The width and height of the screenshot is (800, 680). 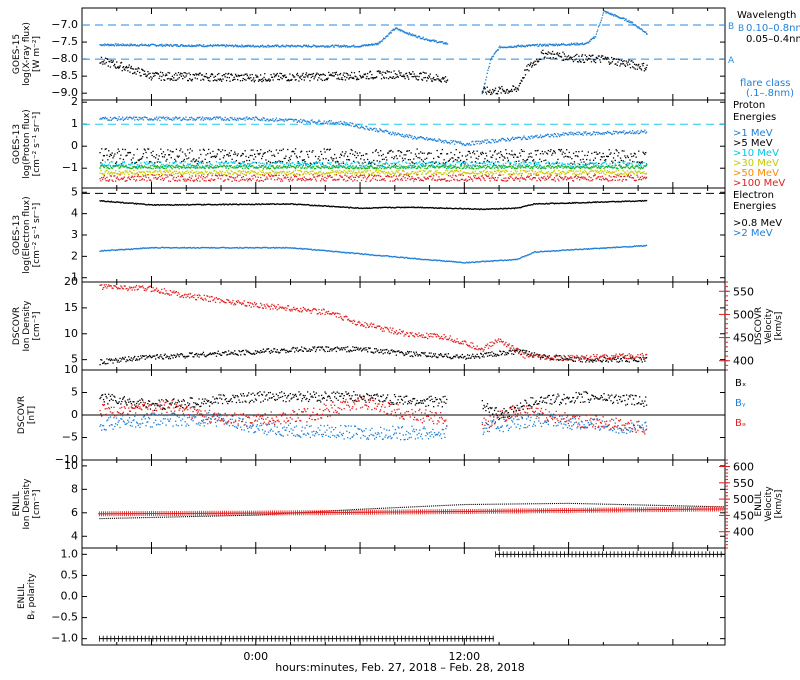 I want to click on y-label-line: [cm⁻² s⁻¹ sr⁻¹], so click(x=37, y=235).